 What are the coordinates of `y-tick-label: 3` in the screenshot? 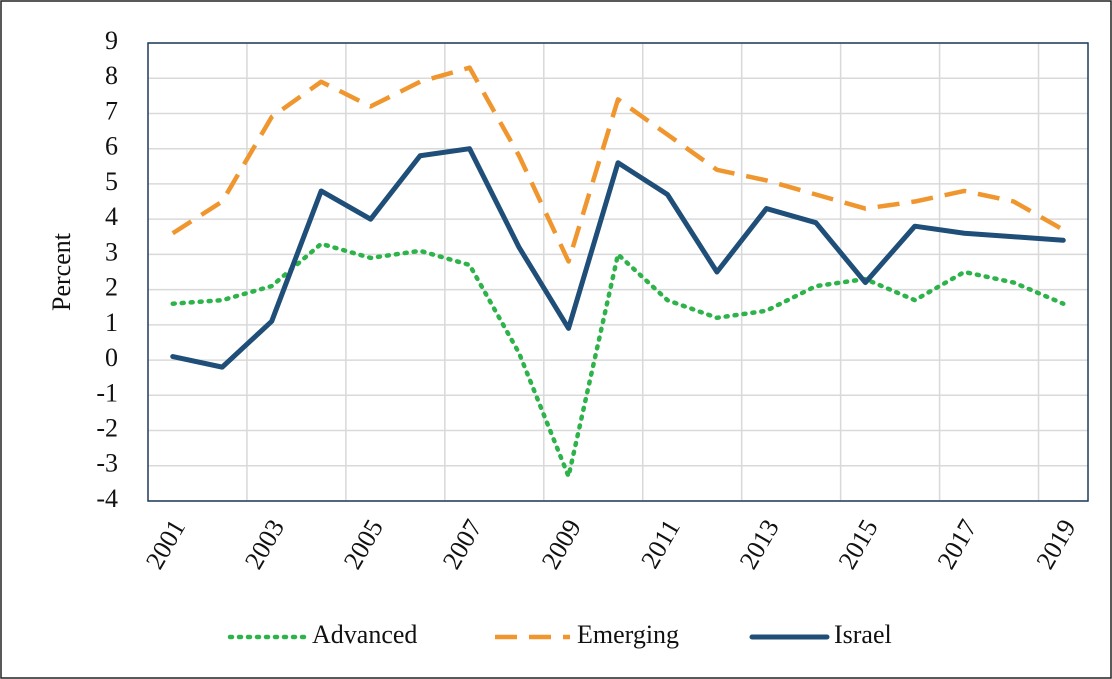 It's located at (111, 251).